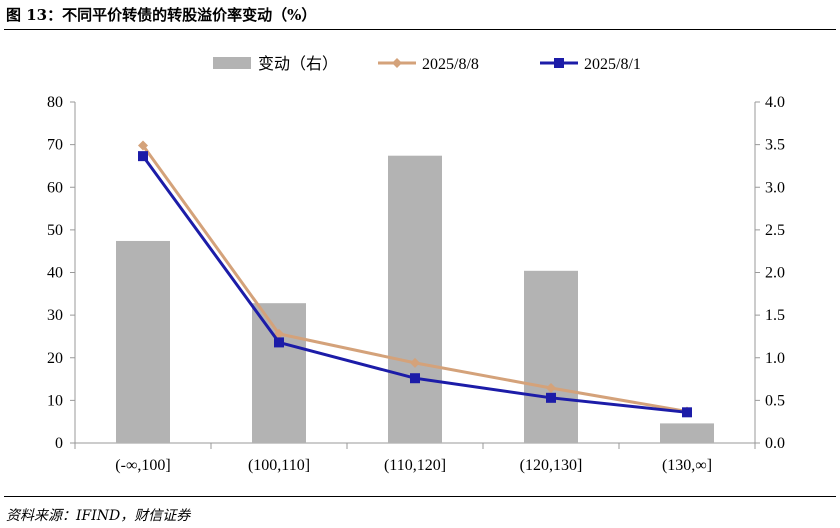  I want to click on right-tick-label: 0.0, so click(775, 443).